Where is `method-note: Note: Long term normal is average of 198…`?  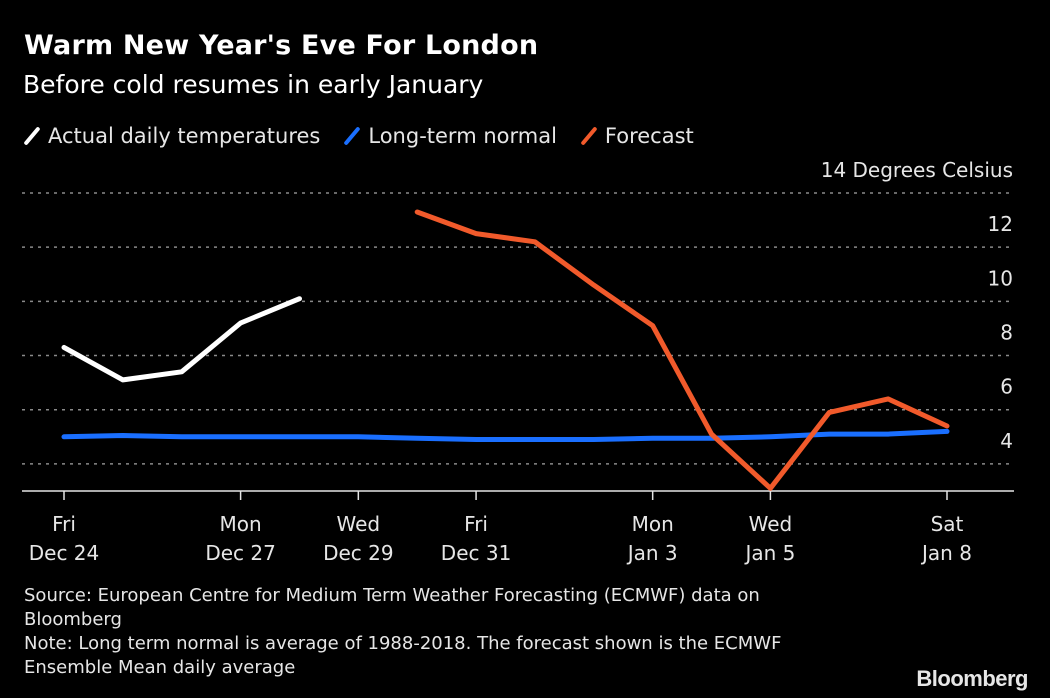
method-note: Note: Long term normal is average of 198… is located at coordinates (403, 655).